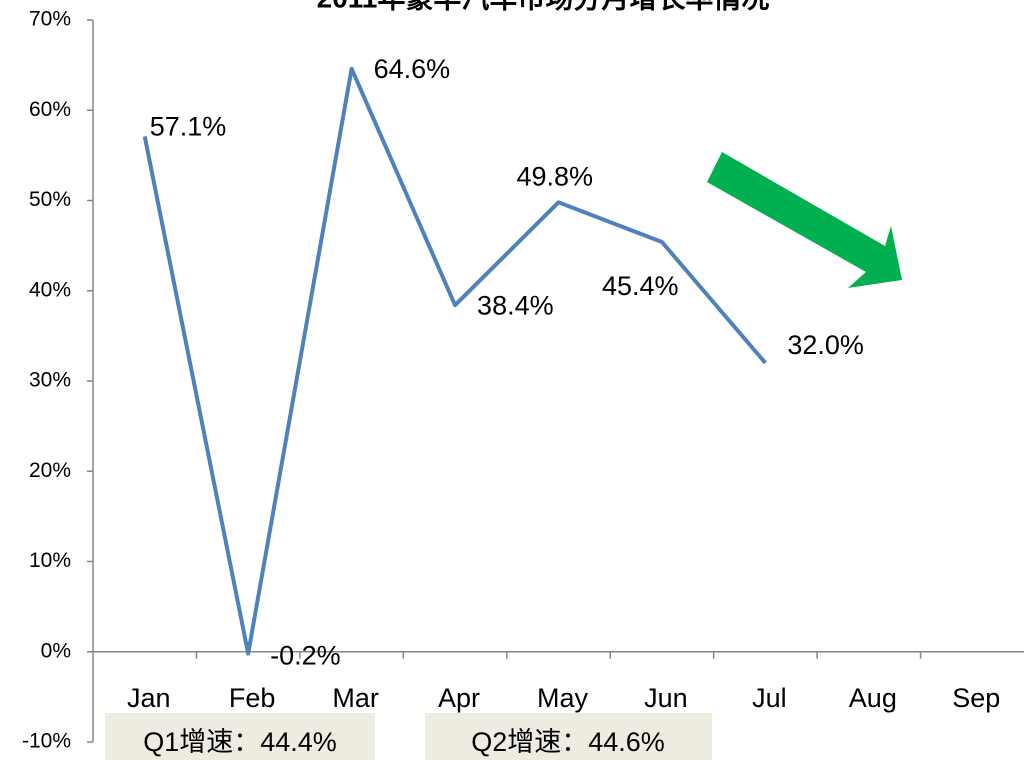 This screenshot has width=1027, height=760. What do you see at coordinates (804, 220) in the screenshot?
I see `trend-arrow` at bounding box center [804, 220].